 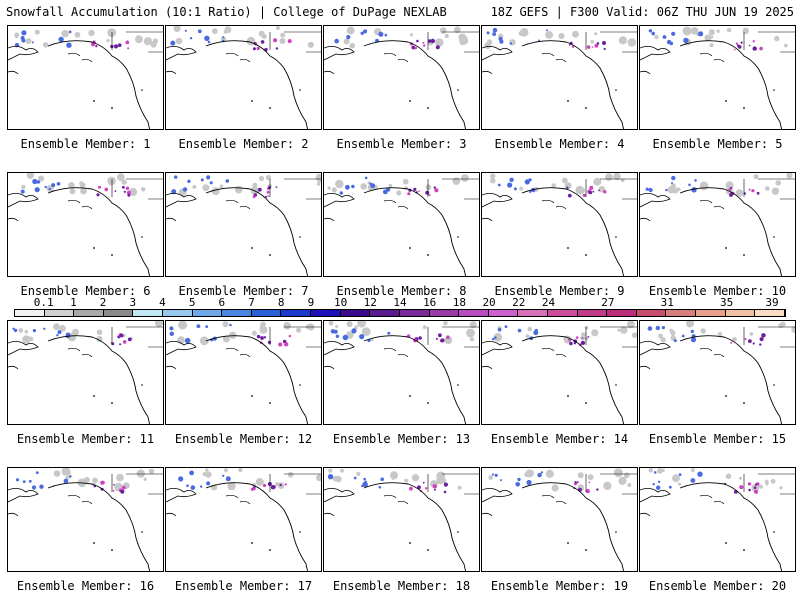 I want to click on colorbar-tick-label: 22, so click(x=519, y=302).